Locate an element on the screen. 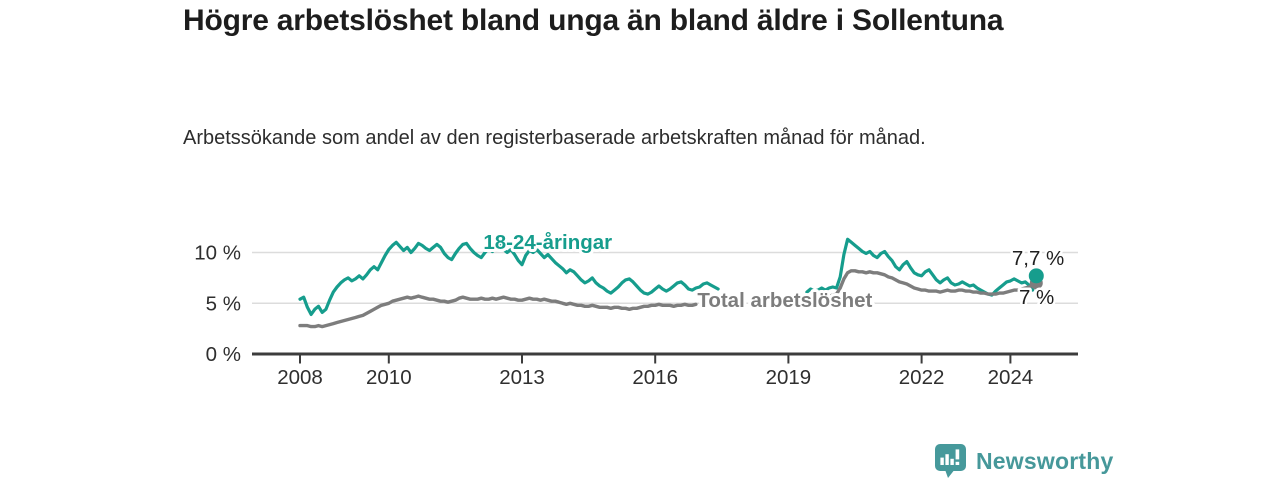  series-end-value-label-1: 7 % is located at coordinates (1036, 297).